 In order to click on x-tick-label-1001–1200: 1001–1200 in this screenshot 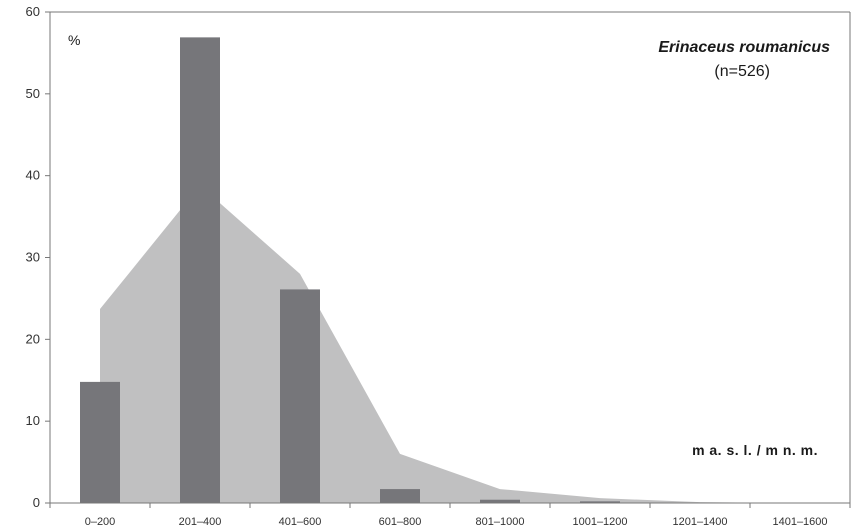, I will do `click(599, 522)`.